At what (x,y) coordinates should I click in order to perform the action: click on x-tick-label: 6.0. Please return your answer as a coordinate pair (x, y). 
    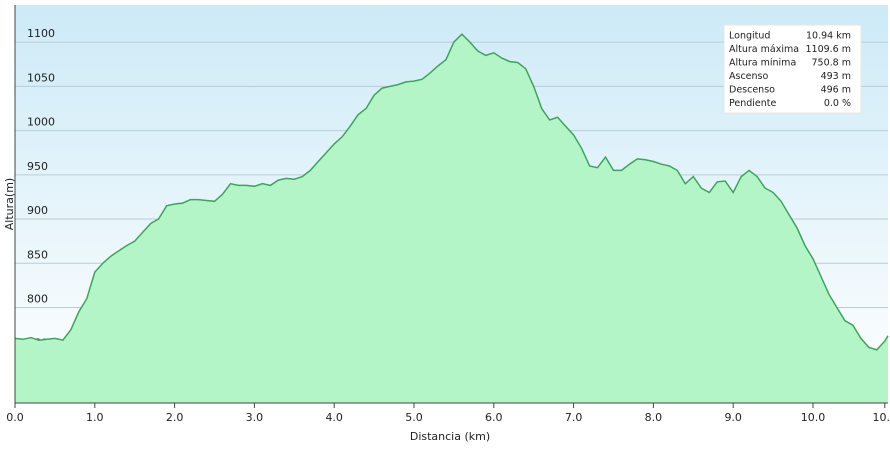
    Looking at the image, I should click on (494, 417).